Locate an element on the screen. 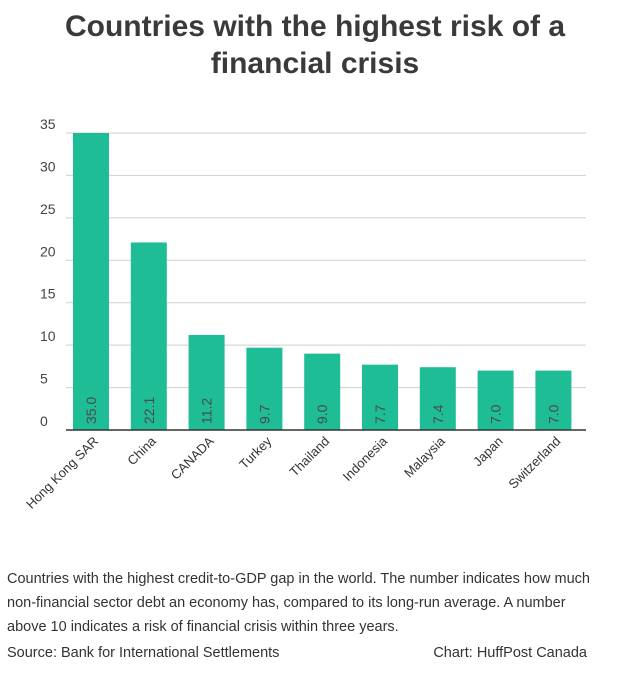 The width and height of the screenshot is (630, 673). y-tick-label: 20 is located at coordinates (48, 251).